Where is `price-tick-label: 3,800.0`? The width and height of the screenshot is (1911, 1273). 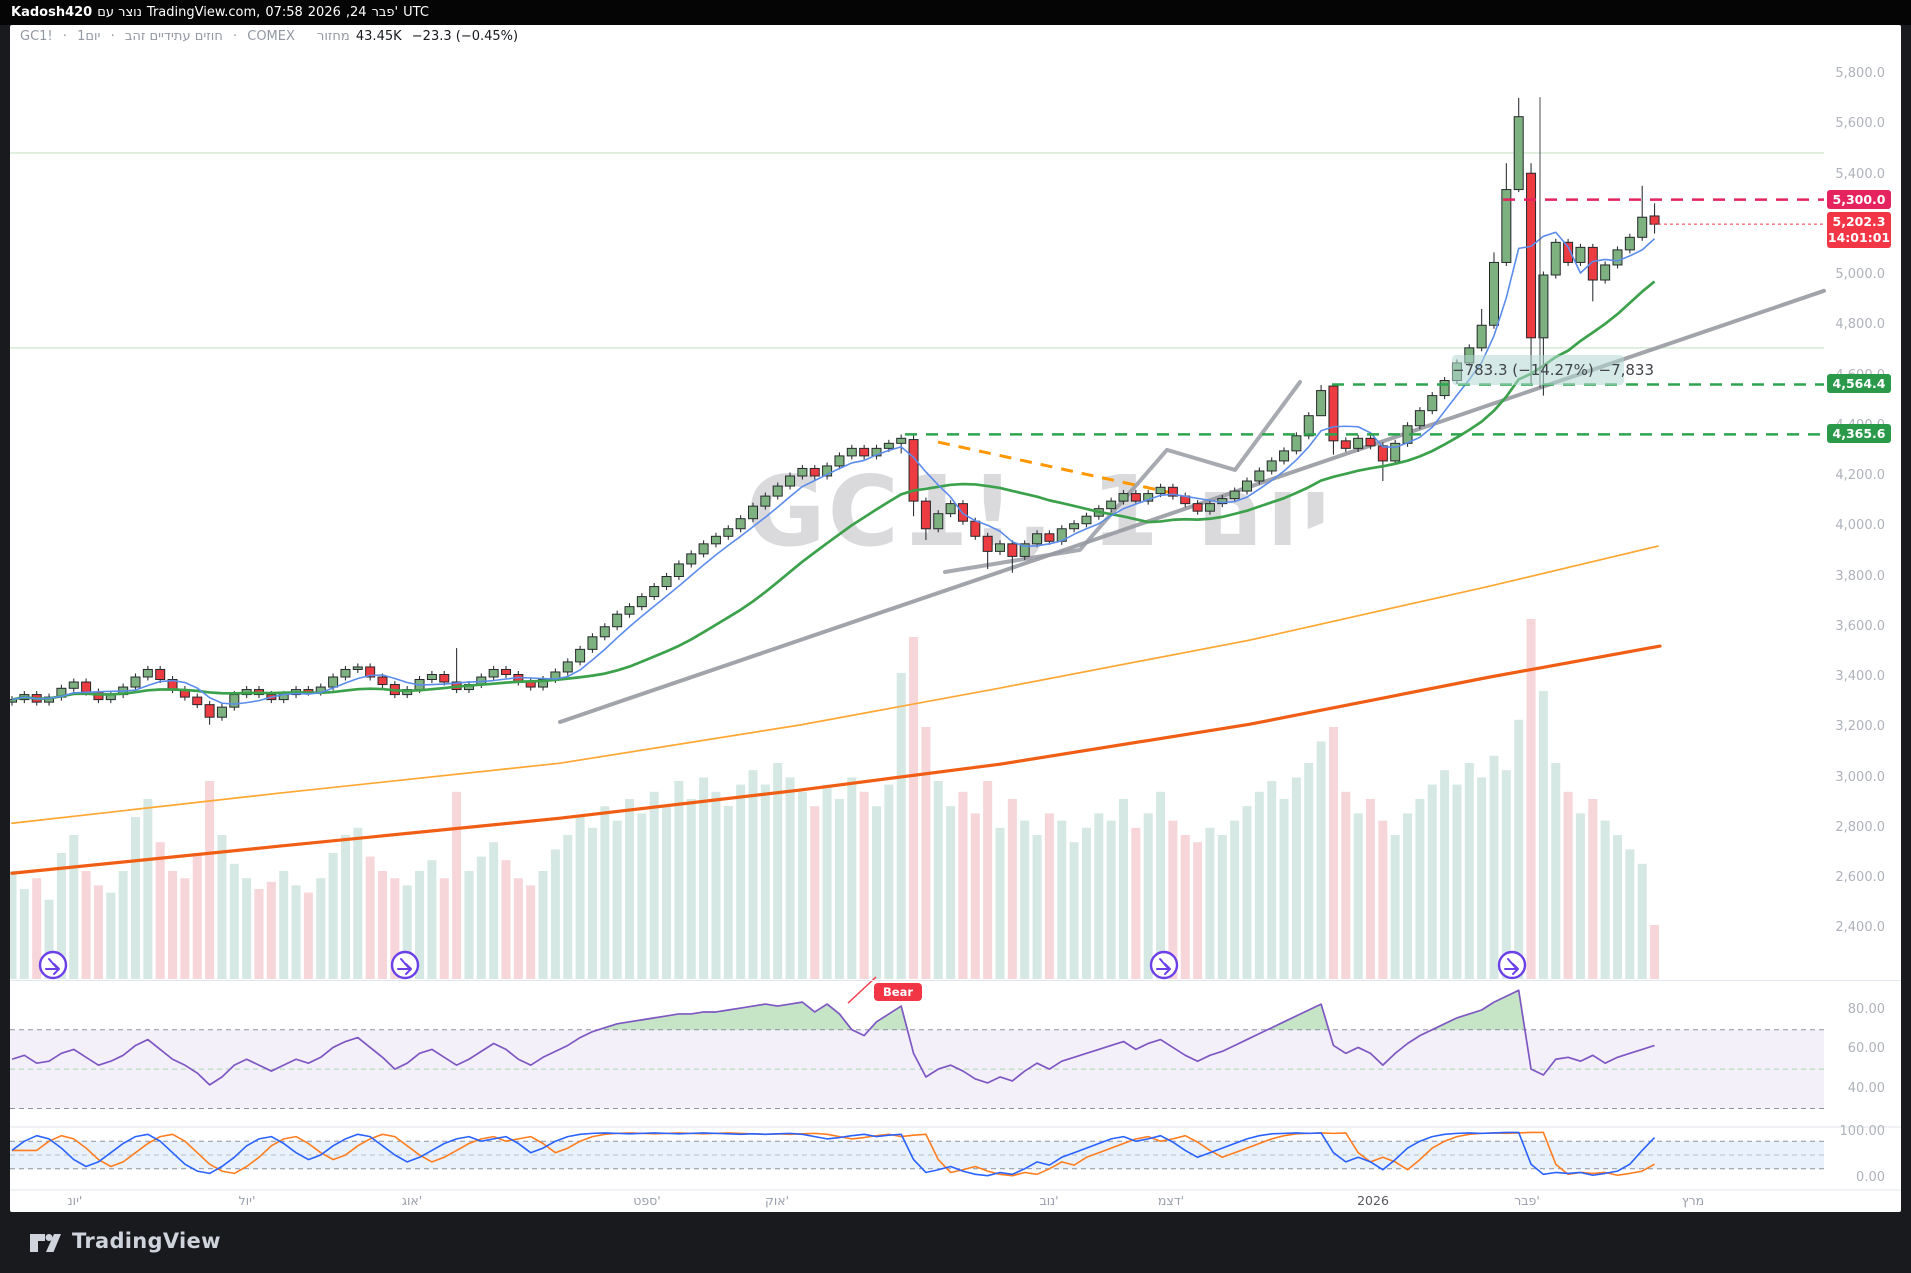
price-tick-label: 3,800.0 is located at coordinates (1860, 576).